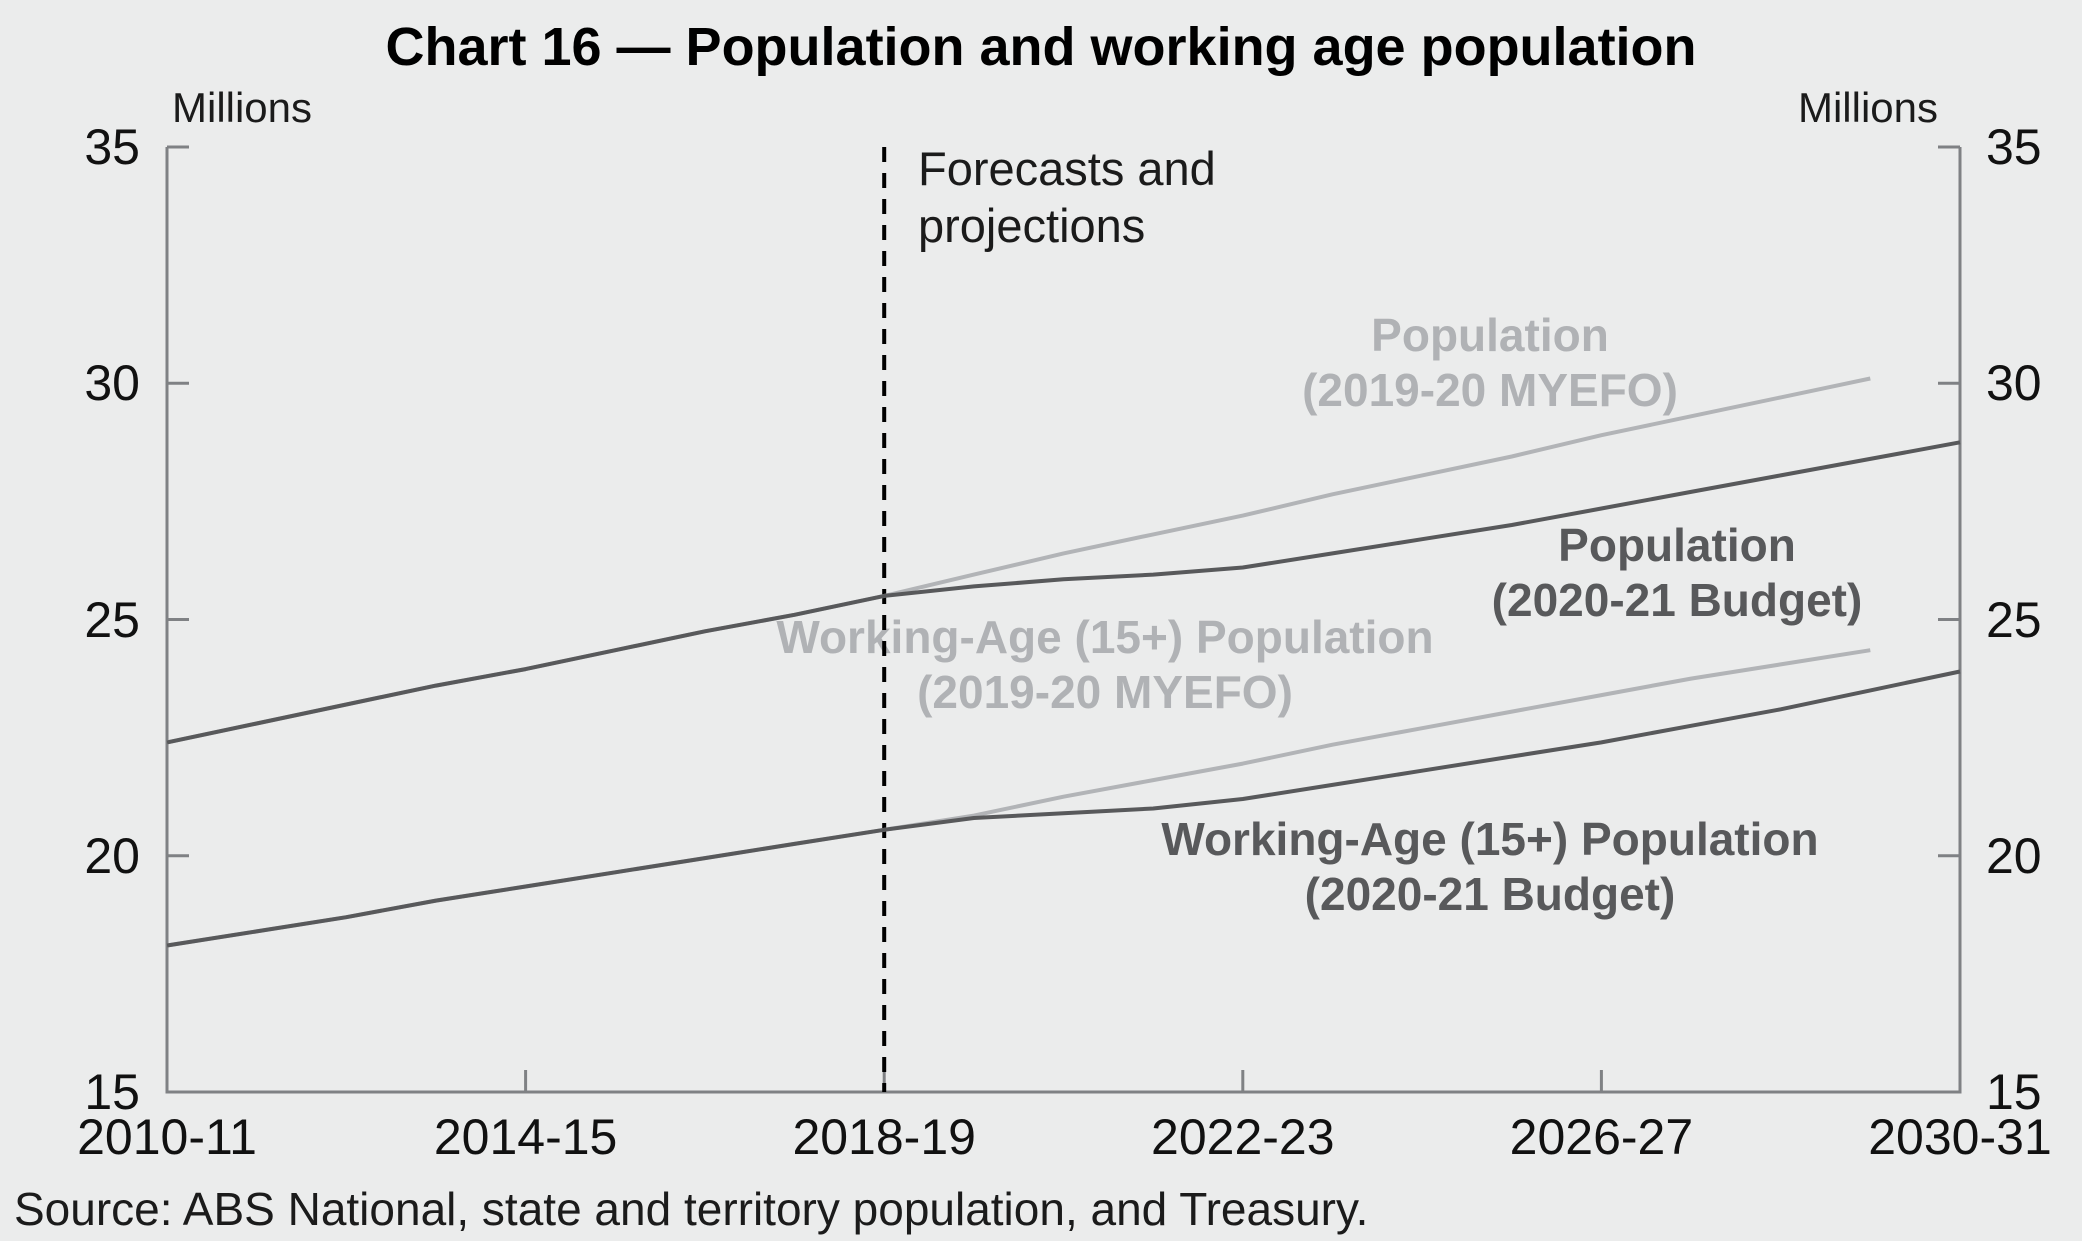  I want to click on forecast-annotation-line1: Forecasts and, so click(1067, 168).